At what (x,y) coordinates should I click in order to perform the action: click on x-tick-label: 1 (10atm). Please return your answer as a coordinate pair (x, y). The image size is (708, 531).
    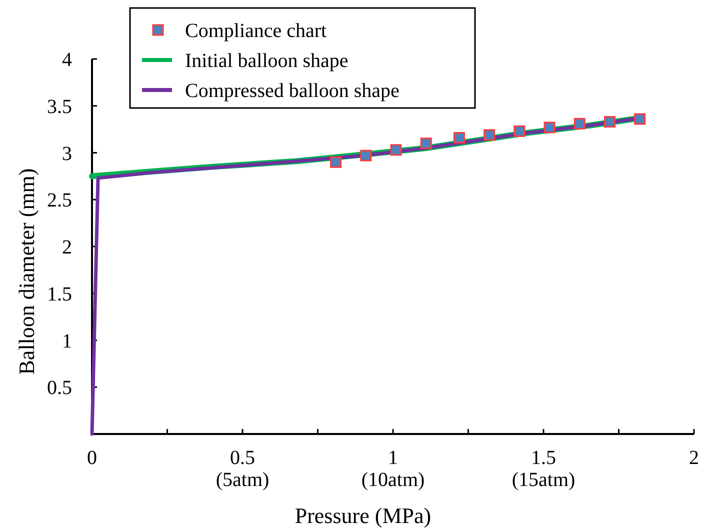
    Looking at the image, I should click on (393, 469).